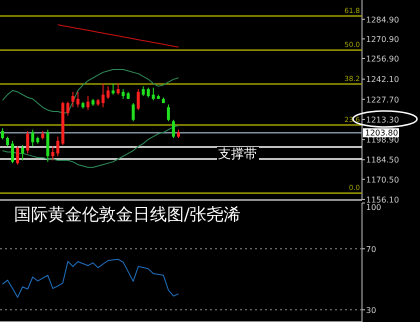 The height and width of the screenshot is (322, 420). Describe the element at coordinates (371, 310) in the screenshot. I see `y-tick-label: 30` at that location.